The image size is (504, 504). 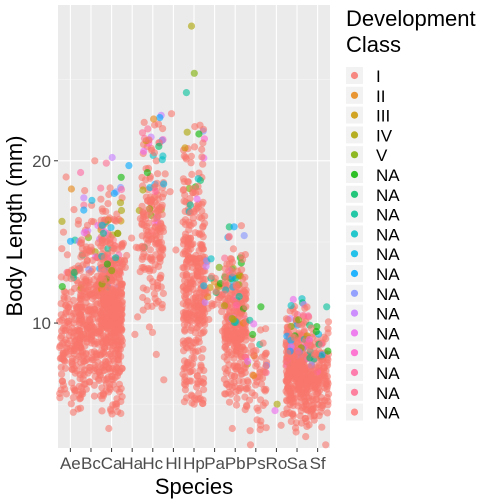 What do you see at coordinates (132, 463) in the screenshot?
I see `x-tick-label: Ha` at bounding box center [132, 463].